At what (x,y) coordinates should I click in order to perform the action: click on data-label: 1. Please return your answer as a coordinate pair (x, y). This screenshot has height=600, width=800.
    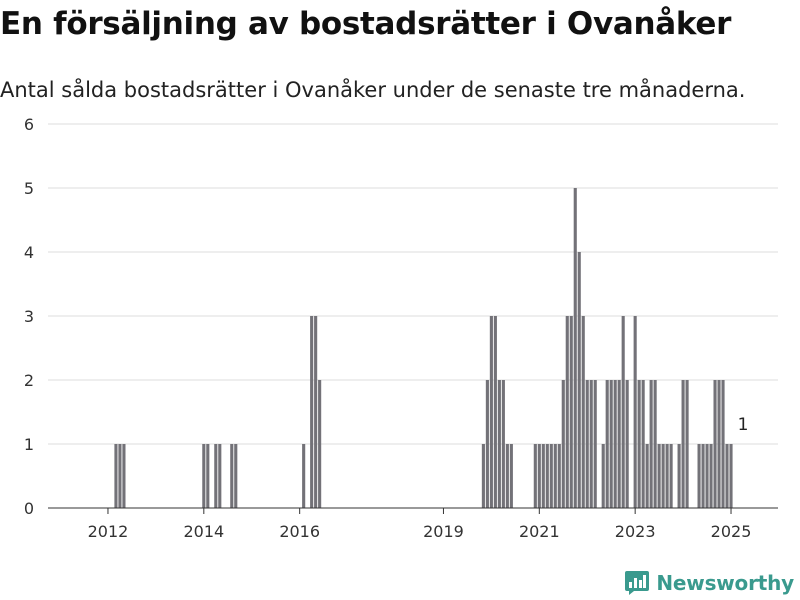
    Looking at the image, I should click on (743, 425).